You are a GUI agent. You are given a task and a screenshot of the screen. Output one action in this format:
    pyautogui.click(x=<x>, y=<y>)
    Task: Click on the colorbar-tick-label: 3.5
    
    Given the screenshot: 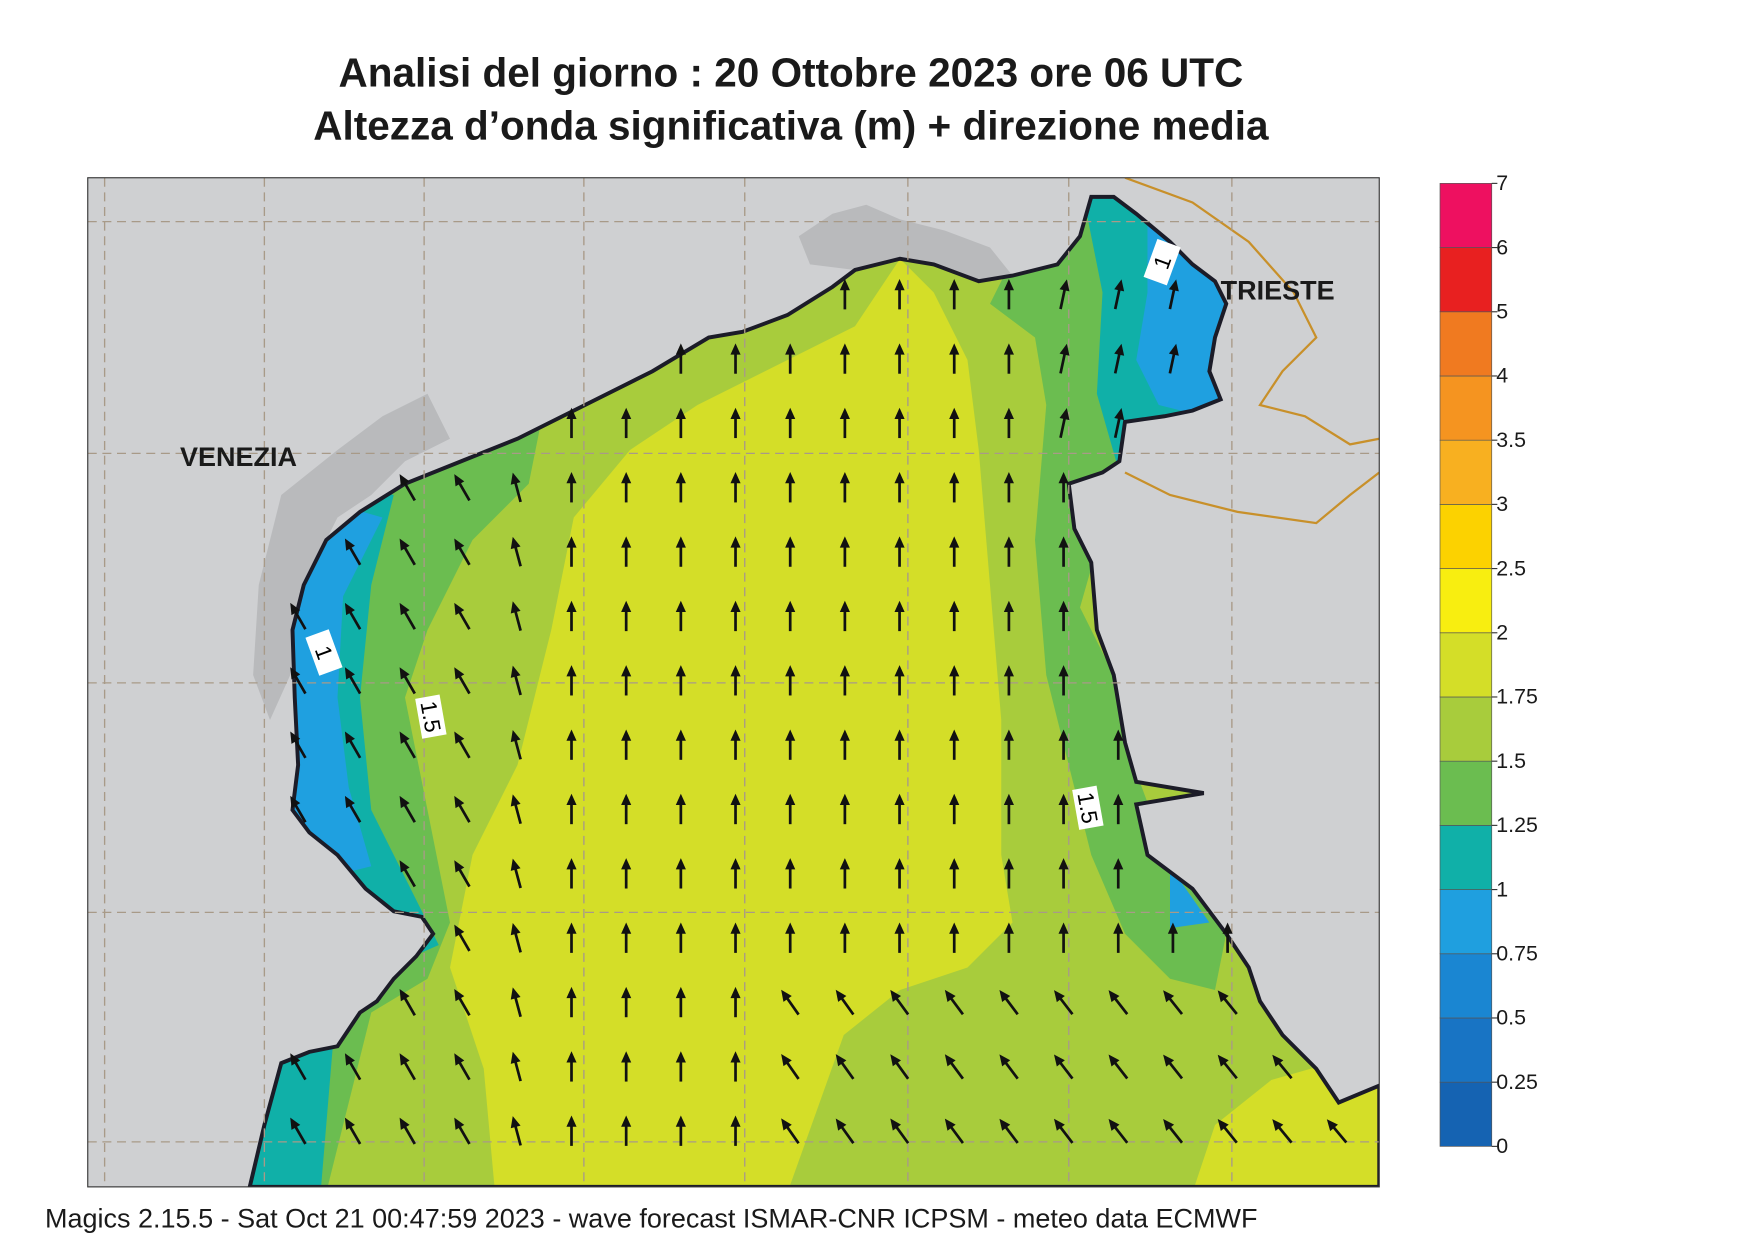 What is the action you would take?
    pyautogui.click(x=1511, y=440)
    